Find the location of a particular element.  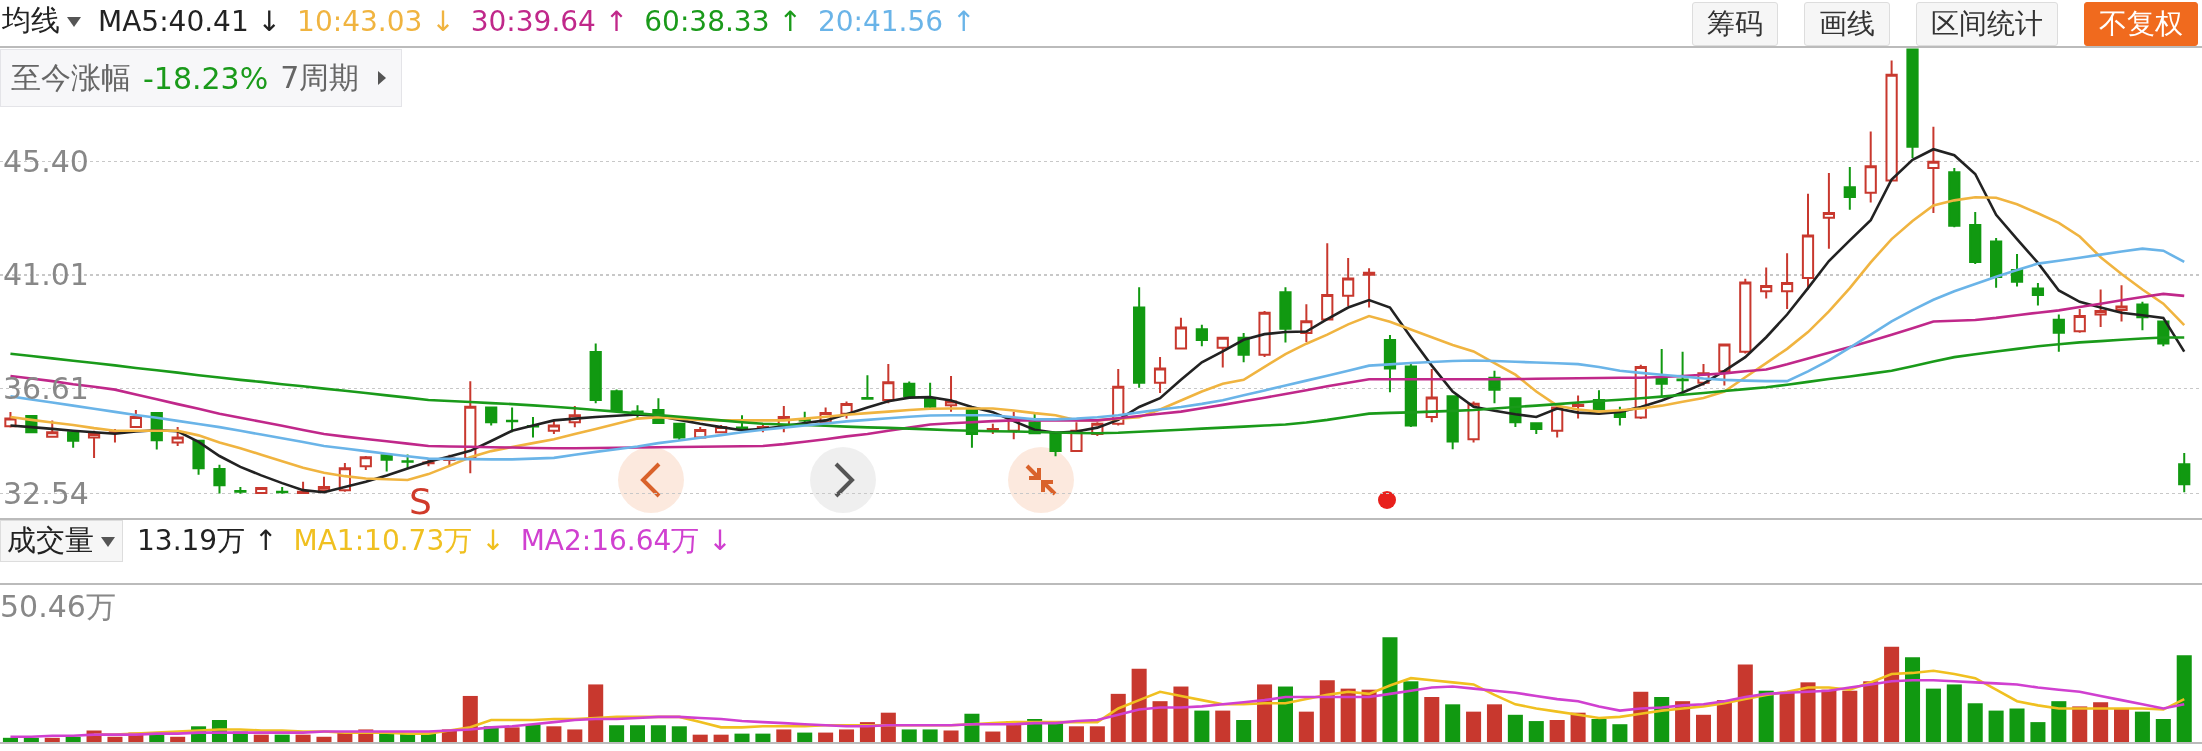

text: MA1:10.73万 ↓ is located at coordinates (399, 541).